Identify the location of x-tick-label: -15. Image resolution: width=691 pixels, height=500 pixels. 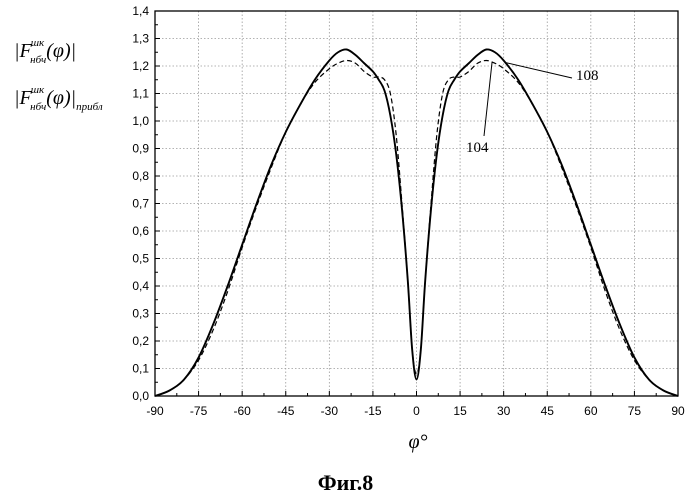
(373, 411).